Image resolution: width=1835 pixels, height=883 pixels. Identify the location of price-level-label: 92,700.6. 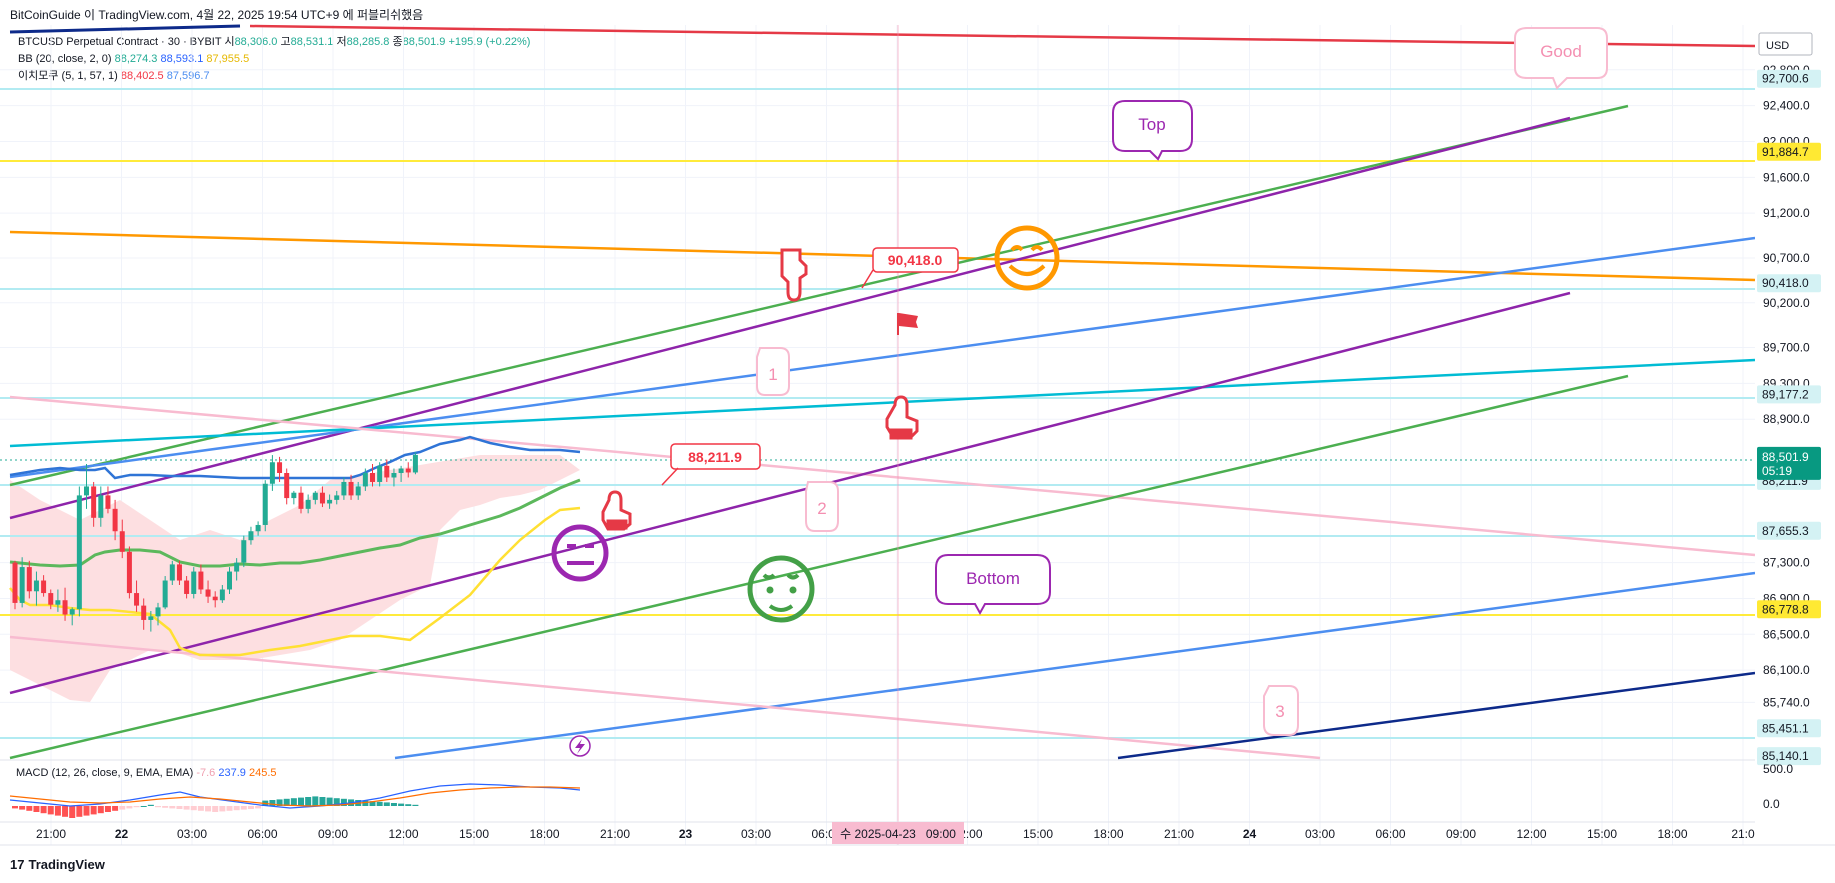
(1789, 78).